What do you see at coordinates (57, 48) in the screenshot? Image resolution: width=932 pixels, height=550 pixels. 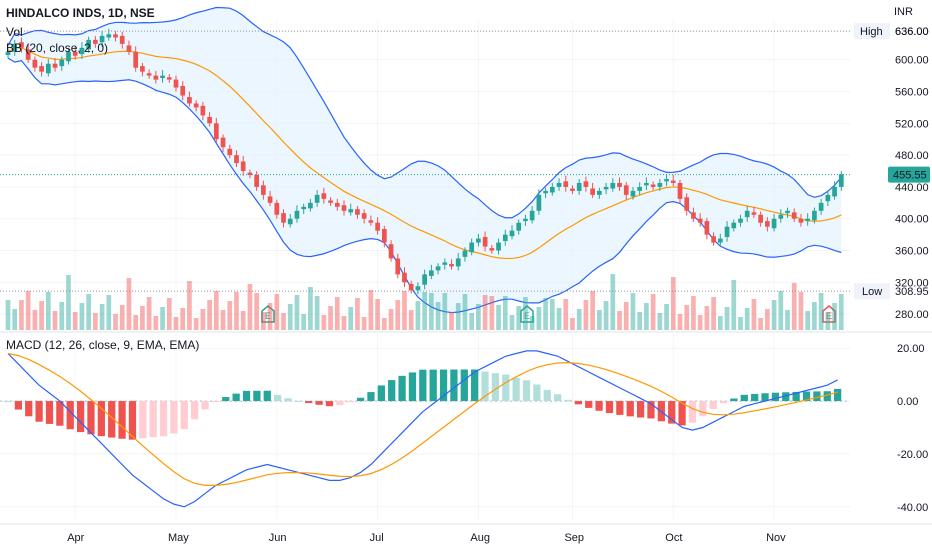 I see `bb-label: BB (20, close, 2, 0)` at bounding box center [57, 48].